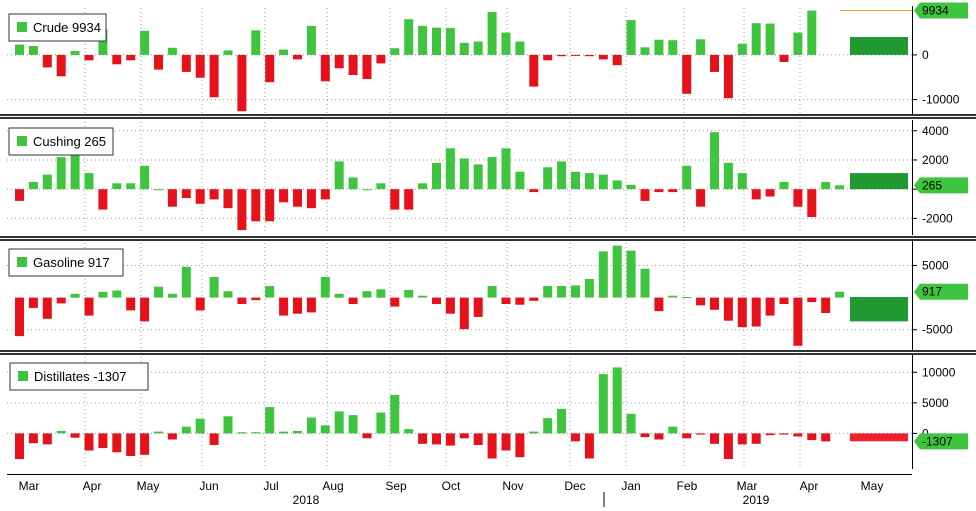  Describe the element at coordinates (512, 486) in the screenshot. I see `month-label-8: Nov` at that location.